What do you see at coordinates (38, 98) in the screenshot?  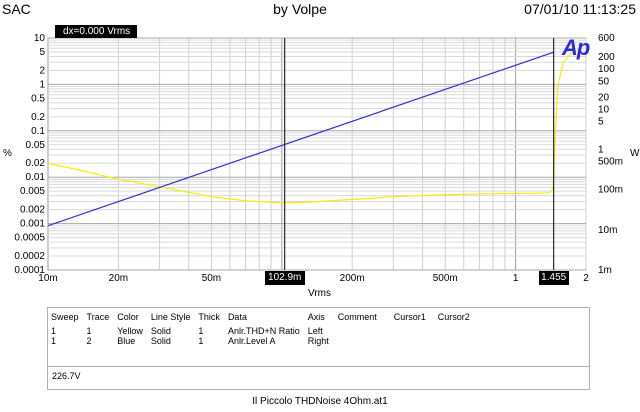 I see `left-tick-label: 0.5` at bounding box center [38, 98].